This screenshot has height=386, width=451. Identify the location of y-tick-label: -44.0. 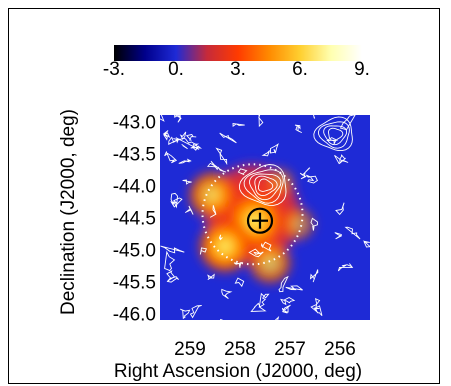
(134, 186).